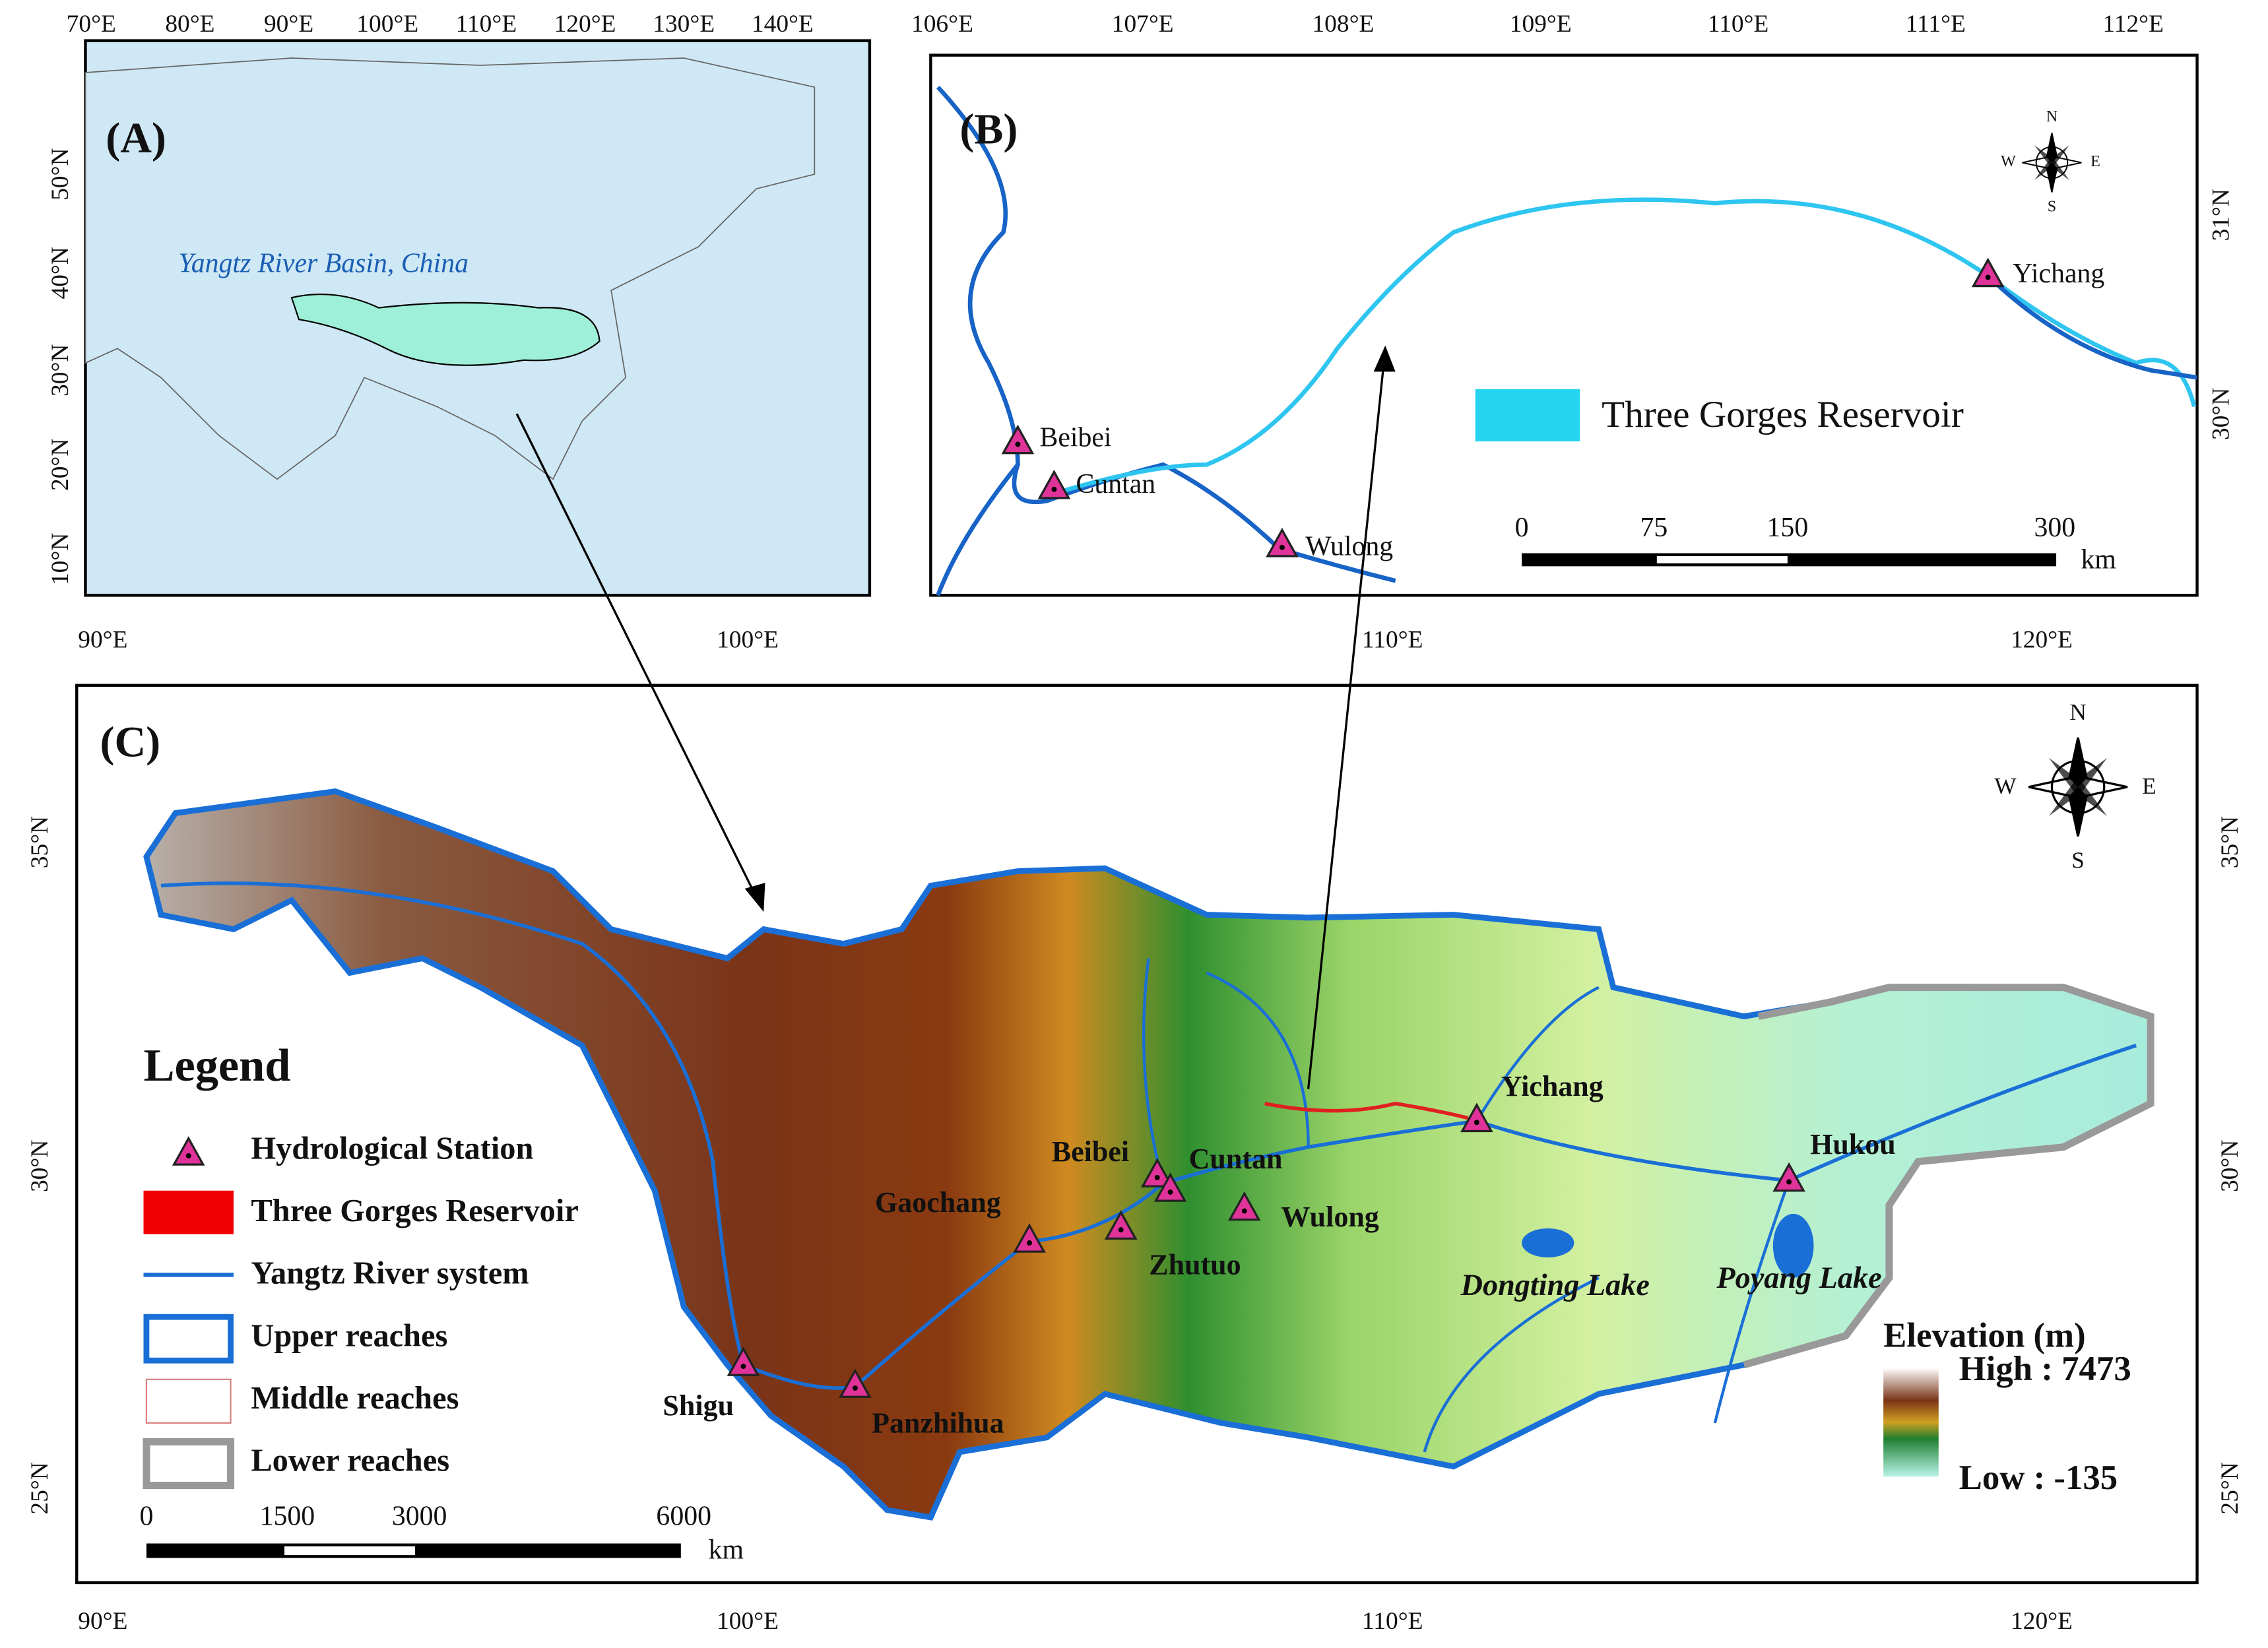  I want to click on legend-title: Legend, so click(216, 1065).